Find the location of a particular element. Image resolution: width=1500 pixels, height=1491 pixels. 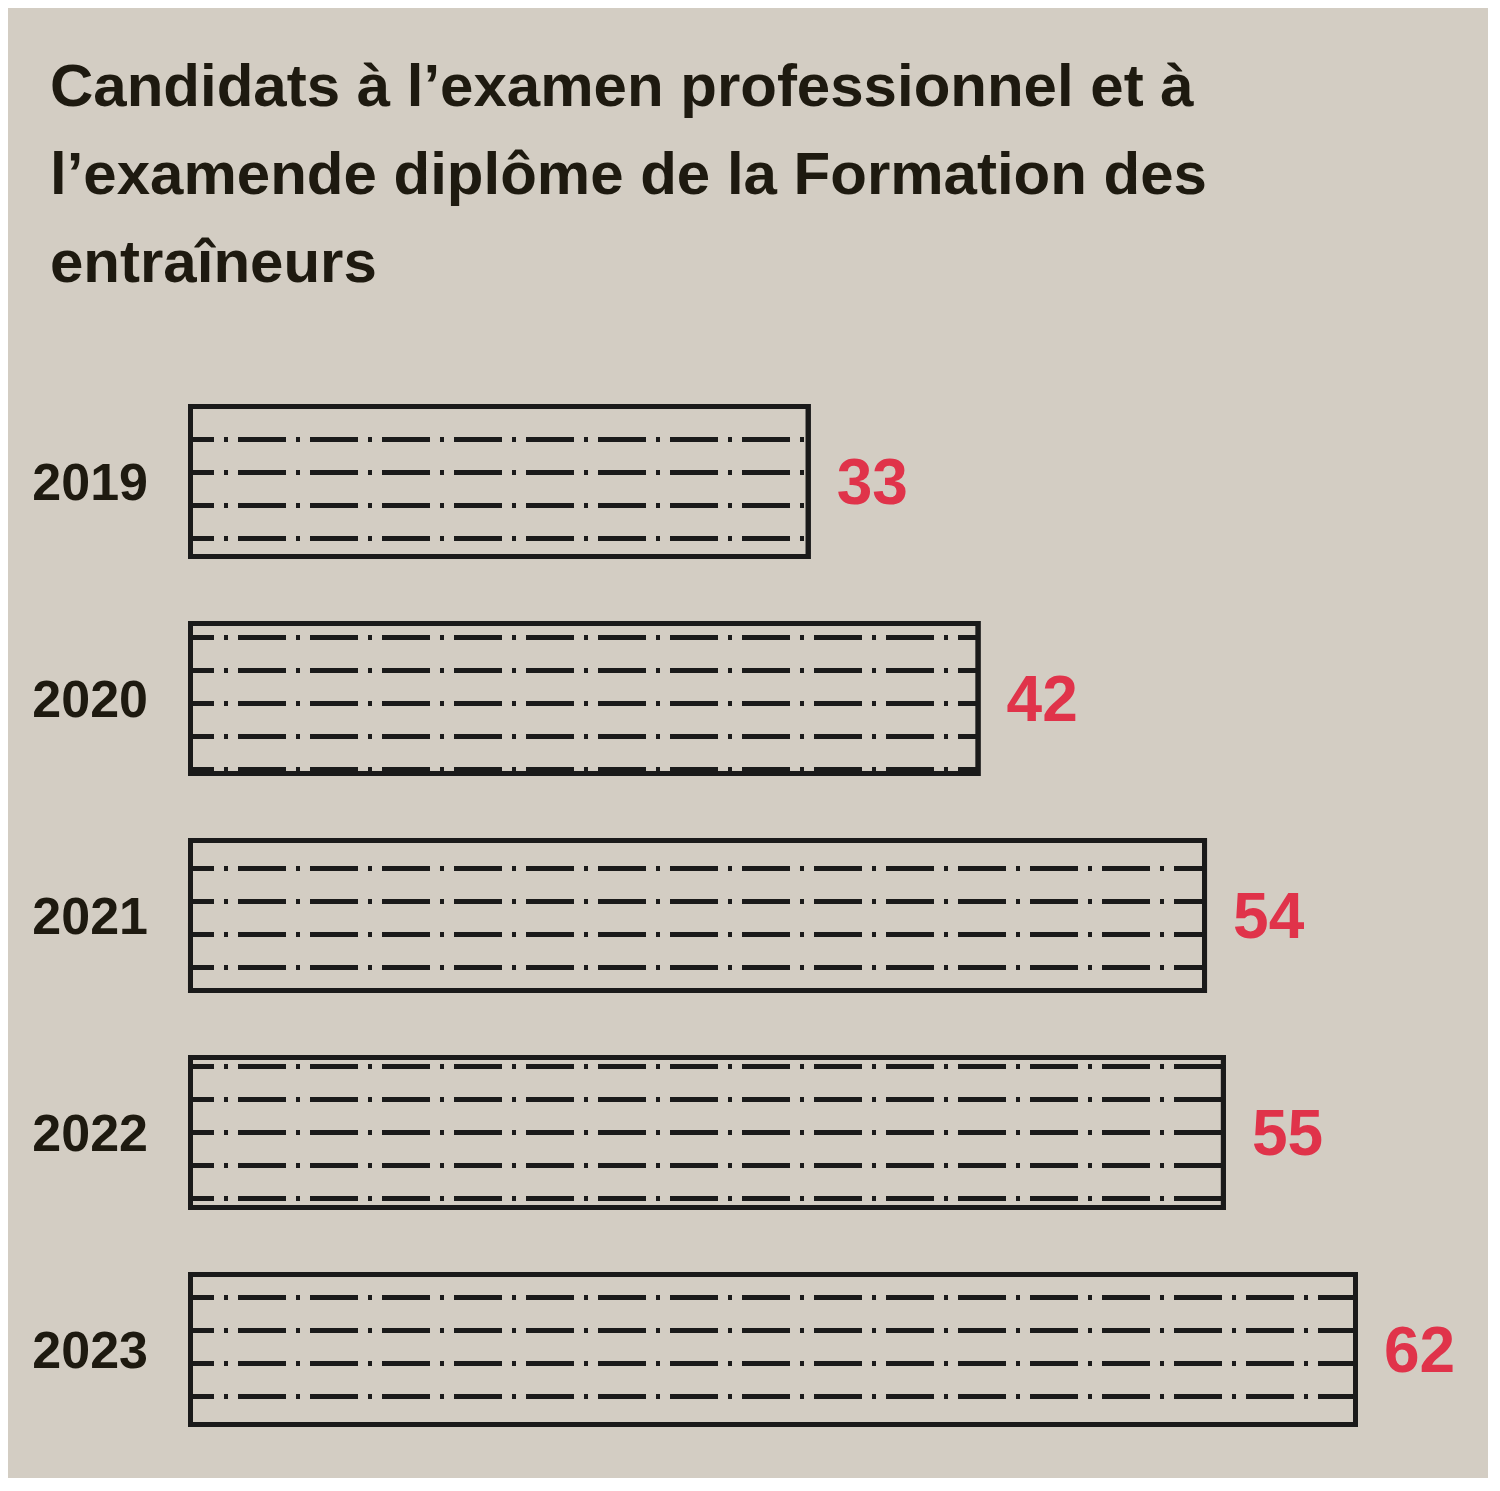

data-label: 62 is located at coordinates (1420, 1349).